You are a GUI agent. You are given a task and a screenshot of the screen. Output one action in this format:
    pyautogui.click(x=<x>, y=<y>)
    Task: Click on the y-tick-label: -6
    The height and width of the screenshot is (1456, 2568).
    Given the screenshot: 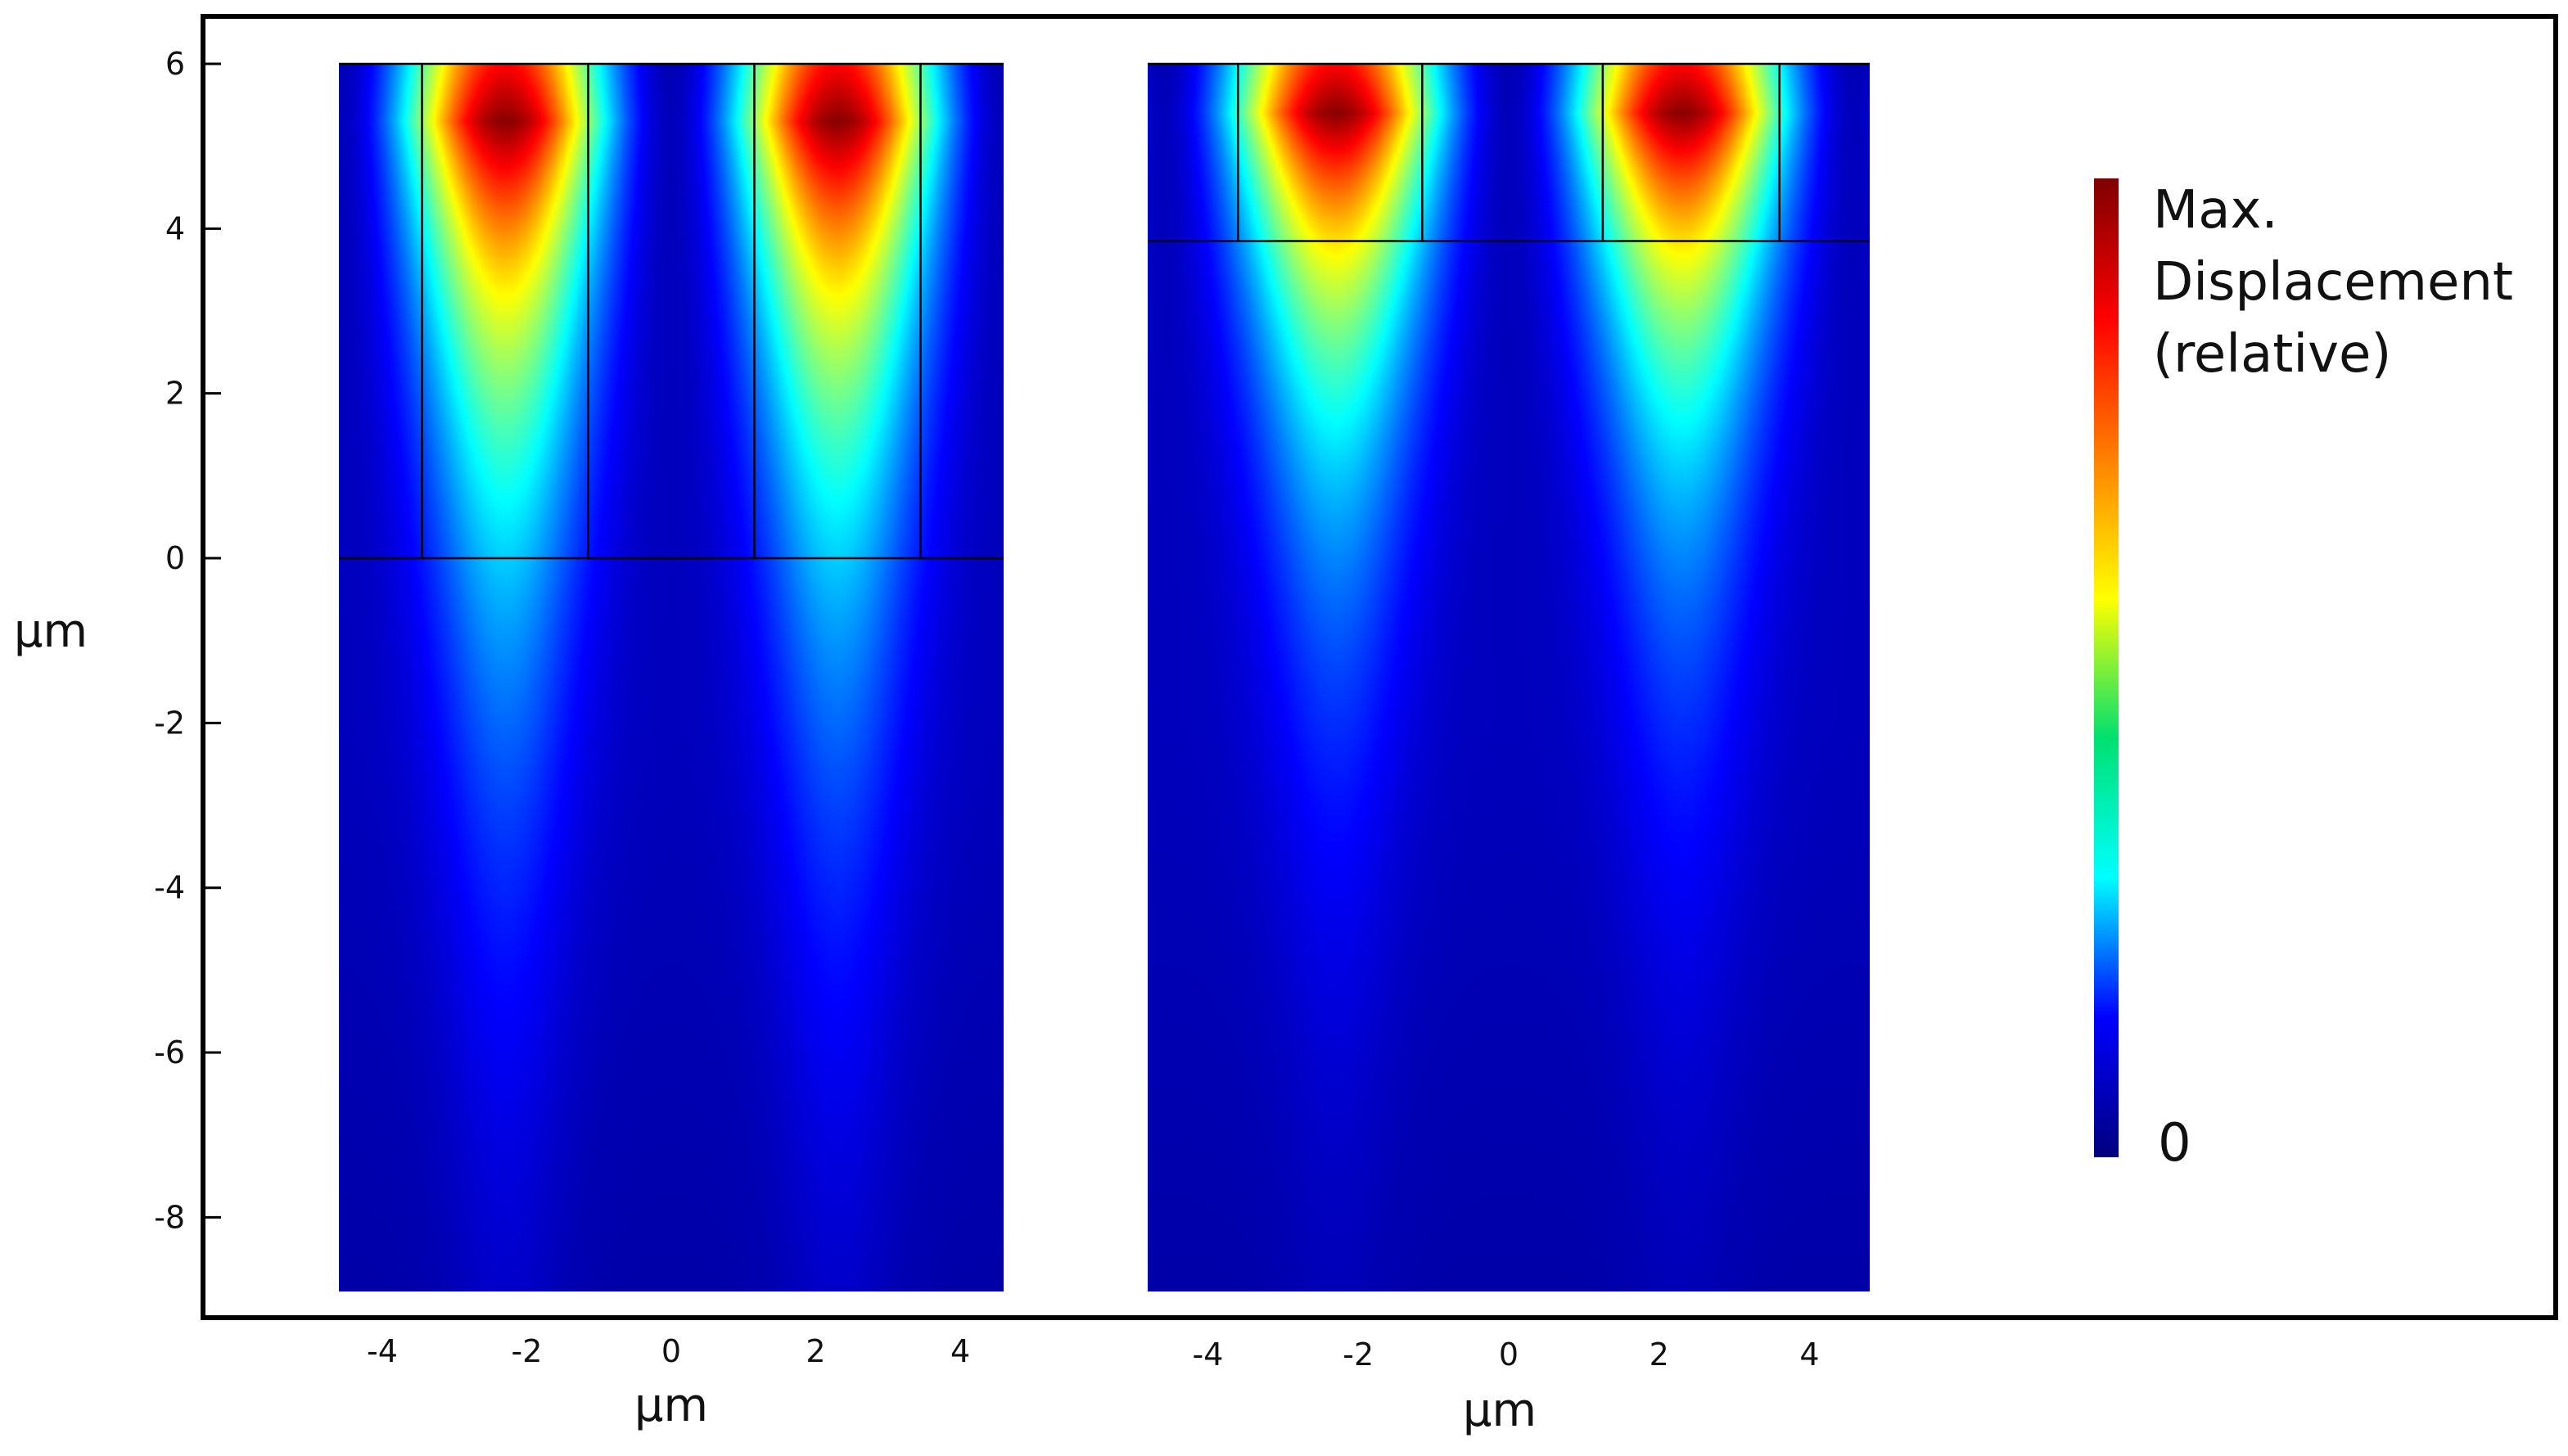 What is the action you would take?
    pyautogui.click(x=169, y=1053)
    